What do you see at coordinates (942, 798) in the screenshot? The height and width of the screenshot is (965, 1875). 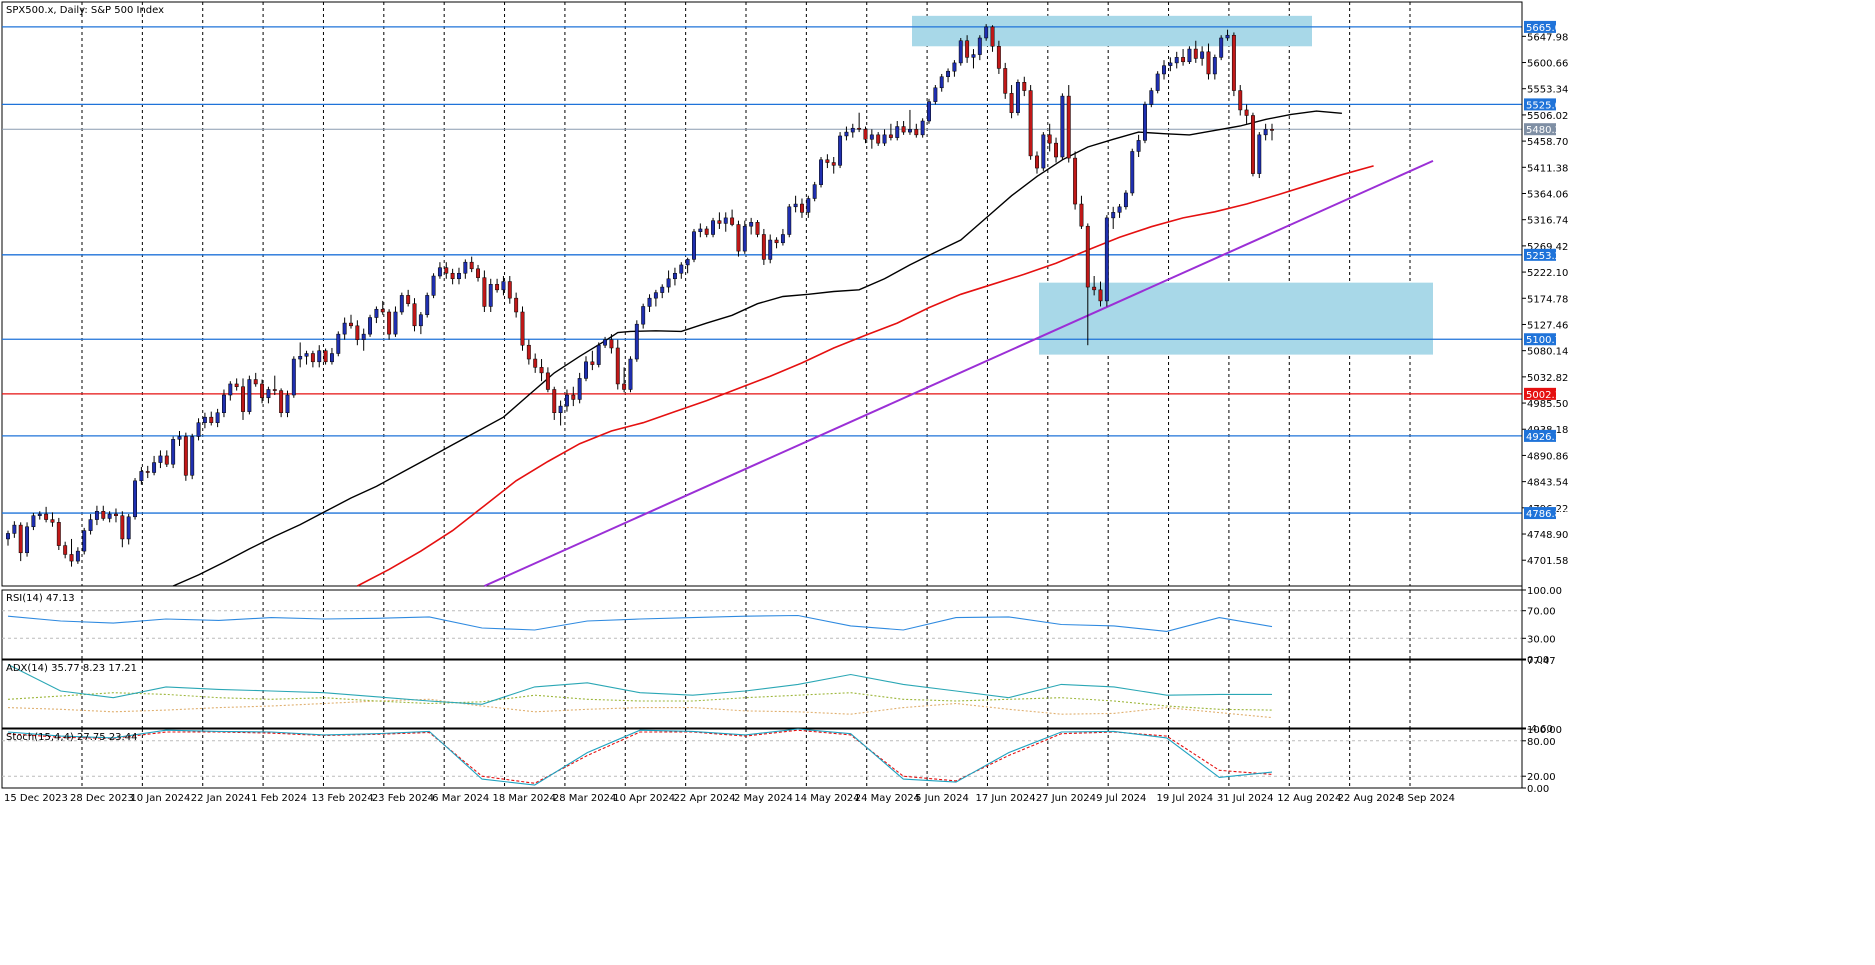 I see `time-axis-label: 5 Jun 2024` at bounding box center [942, 798].